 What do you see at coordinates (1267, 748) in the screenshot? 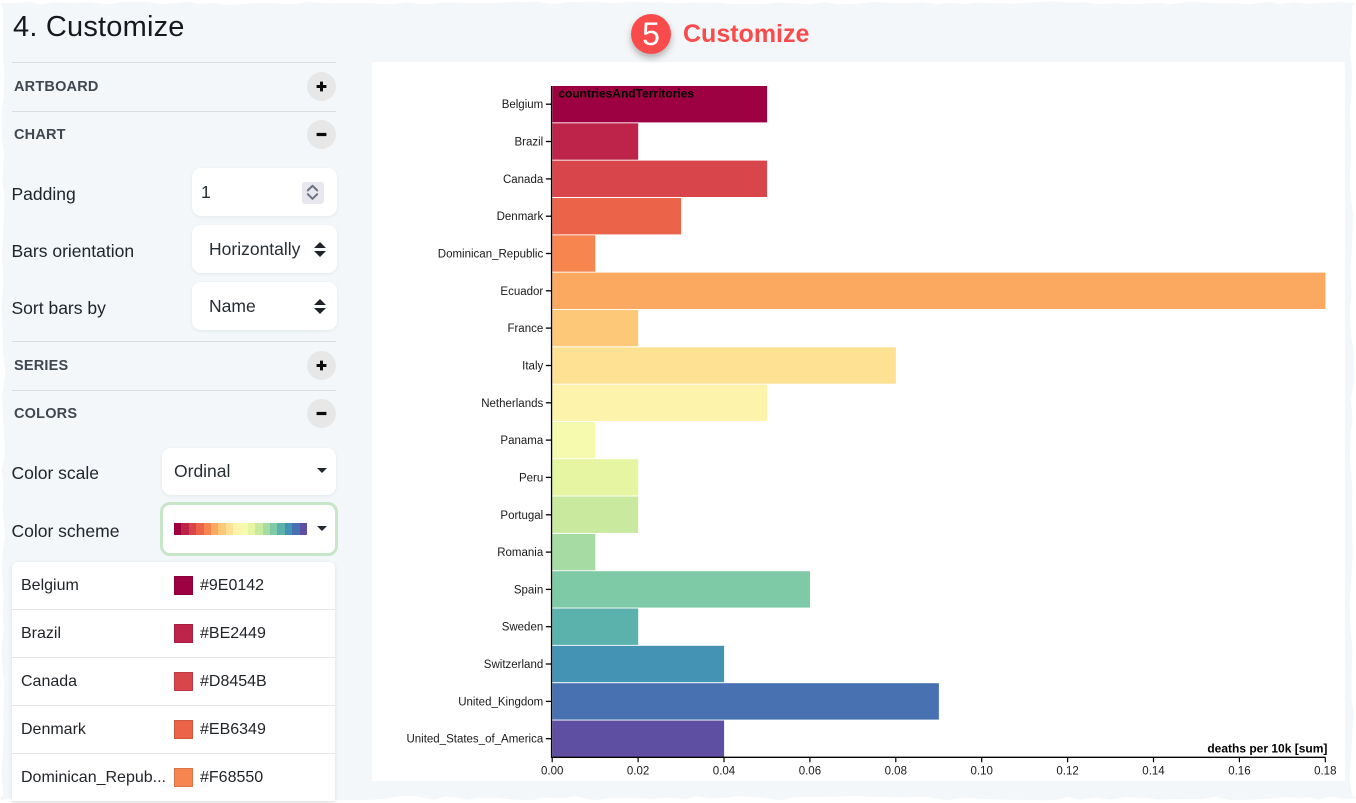
I see `svg-text: deaths per 10k [sum]` at bounding box center [1267, 748].